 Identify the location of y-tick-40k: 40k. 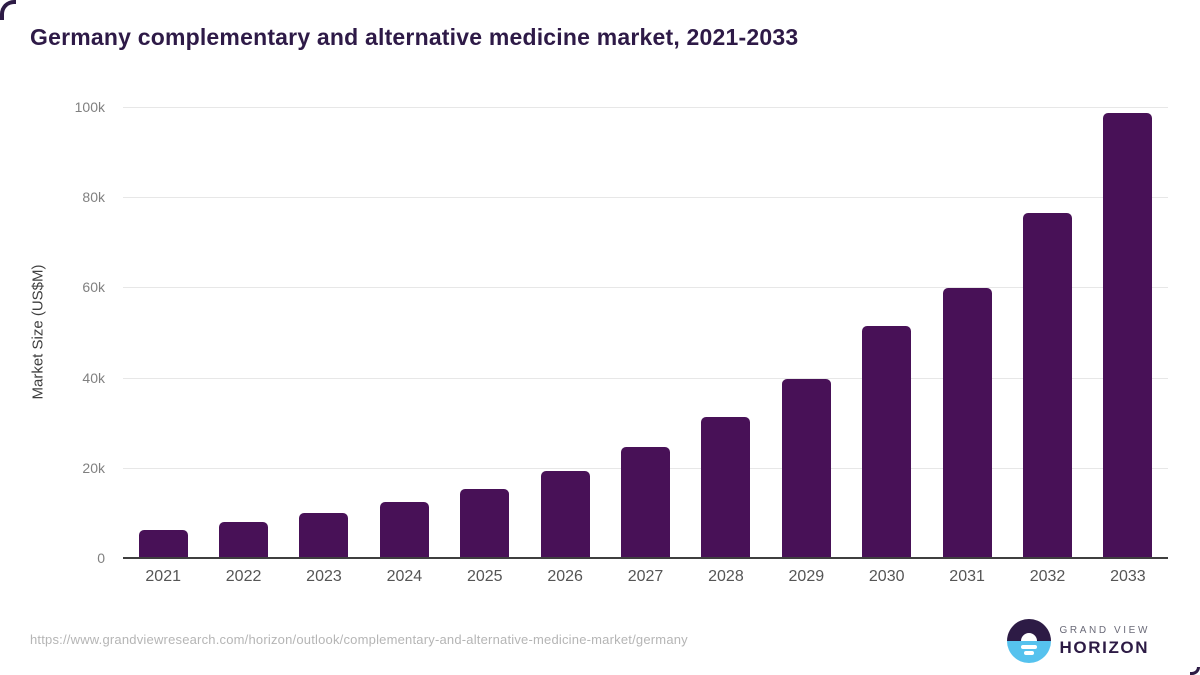
(93, 377).